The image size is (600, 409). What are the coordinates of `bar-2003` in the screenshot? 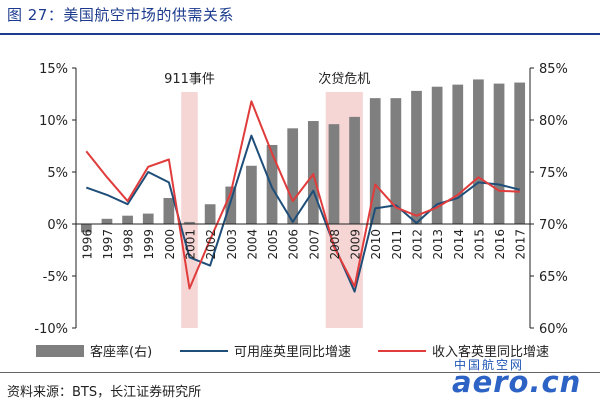 It's located at (231, 205).